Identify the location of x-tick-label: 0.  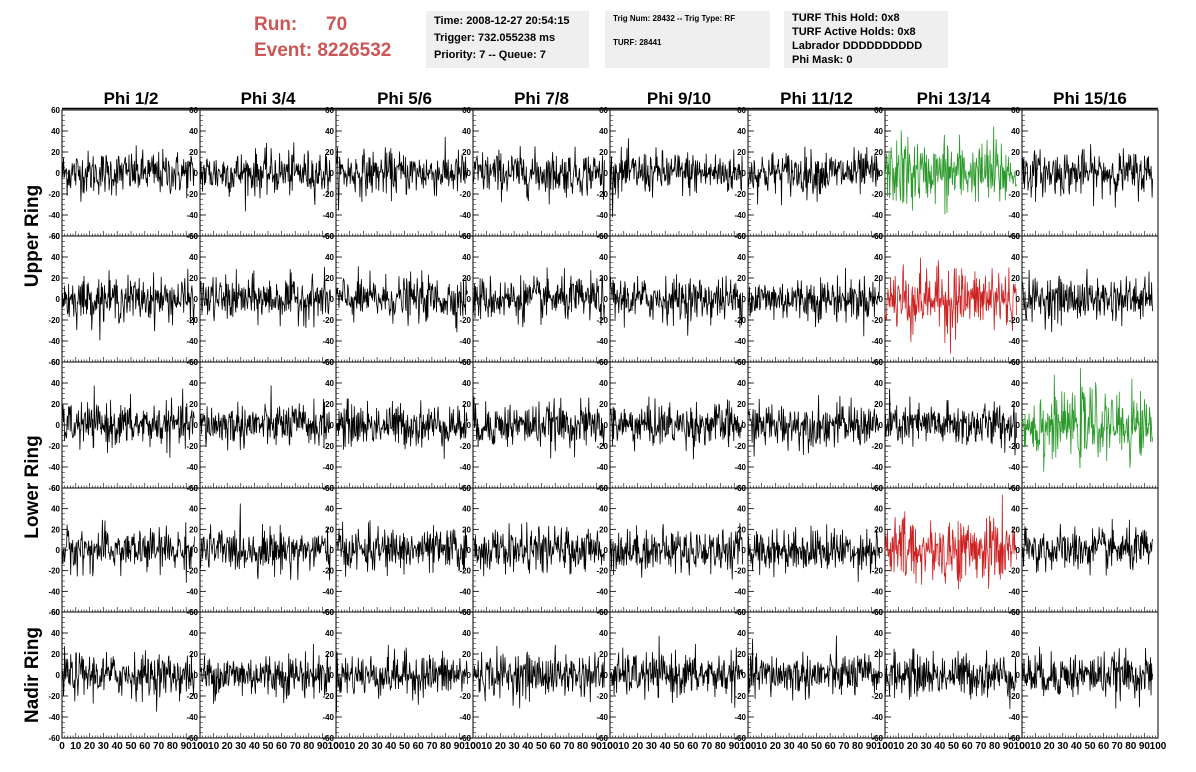
(473, 746).